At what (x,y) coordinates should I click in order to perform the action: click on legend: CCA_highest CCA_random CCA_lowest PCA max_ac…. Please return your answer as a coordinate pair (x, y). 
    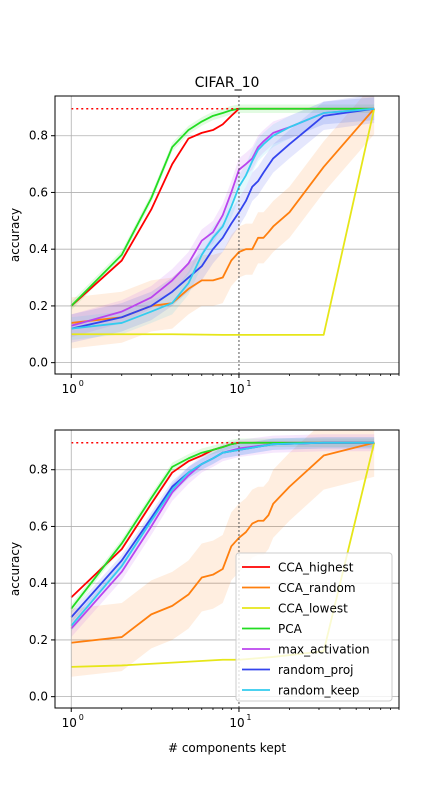
    Looking at the image, I should click on (314, 627).